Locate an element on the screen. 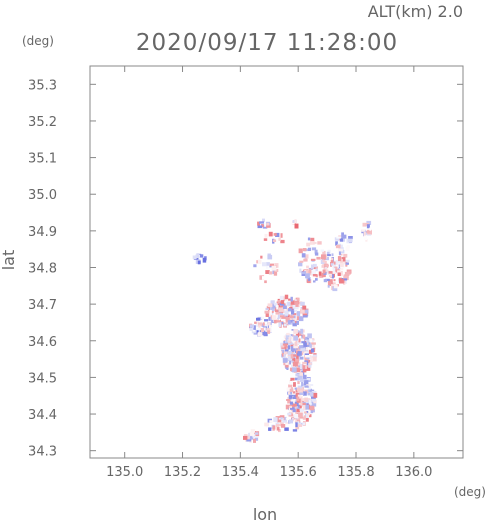 The width and height of the screenshot is (491, 521). y-tick-label: 34.8 is located at coordinates (42, 268).